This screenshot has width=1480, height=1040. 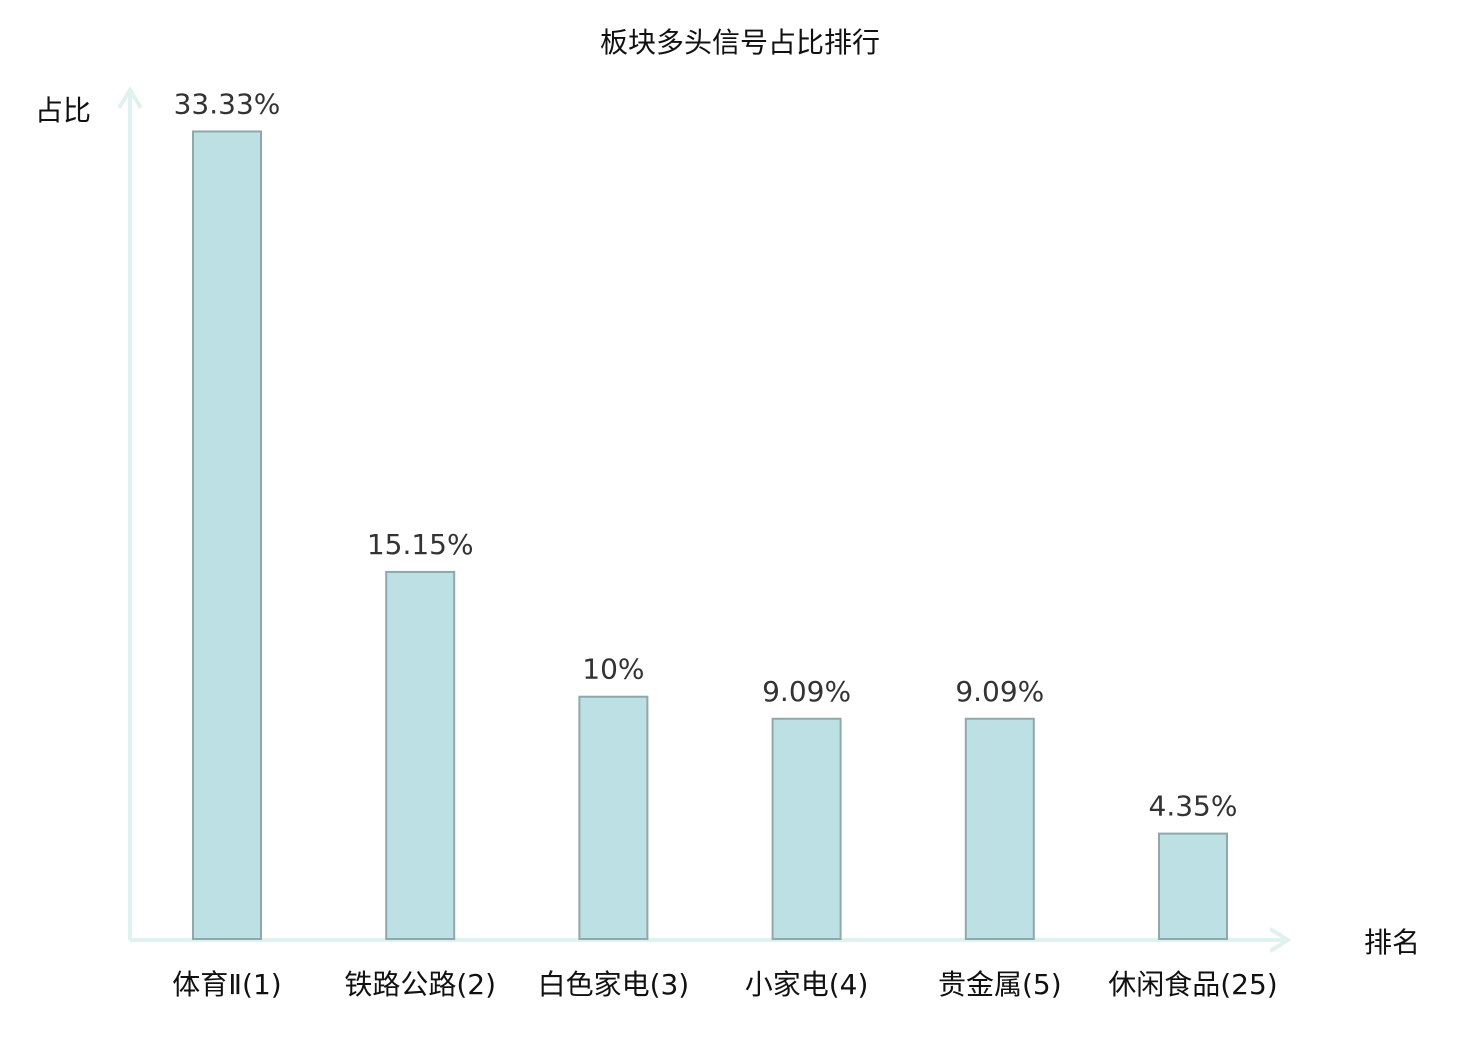 What do you see at coordinates (1280, 940) in the screenshot?
I see `x-axis-arrow-icon` at bounding box center [1280, 940].